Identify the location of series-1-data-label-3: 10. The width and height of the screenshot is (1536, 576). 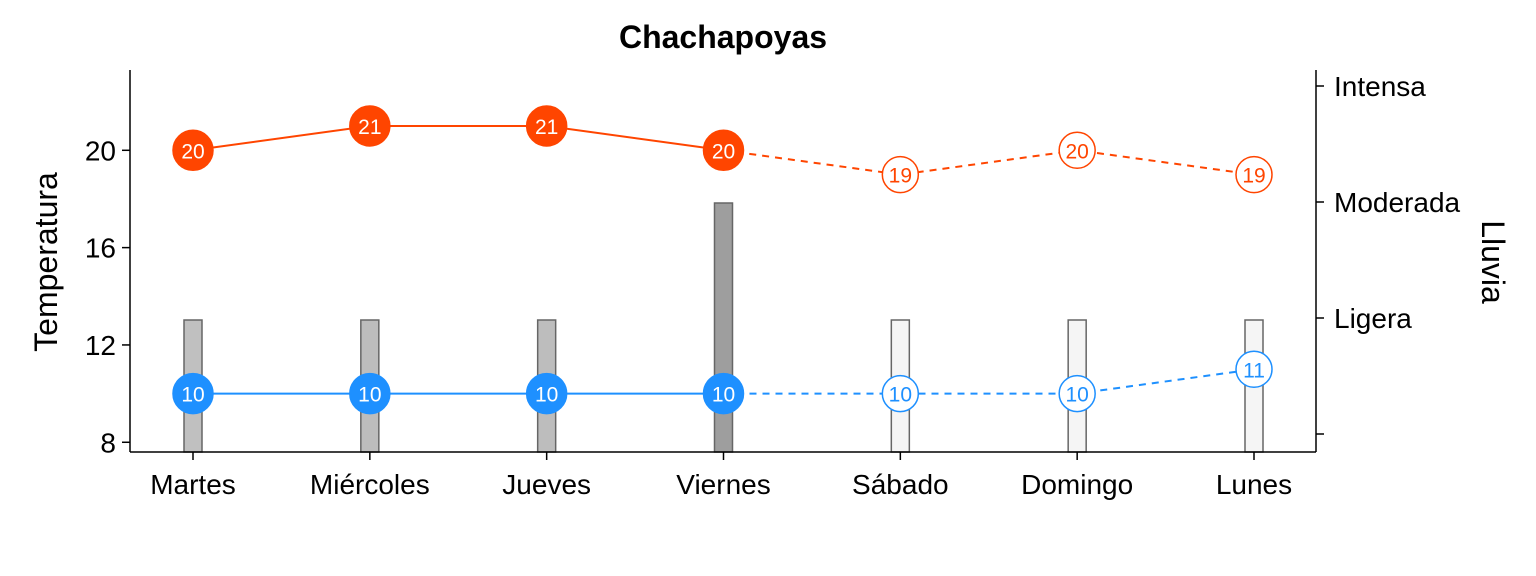
(723, 395).